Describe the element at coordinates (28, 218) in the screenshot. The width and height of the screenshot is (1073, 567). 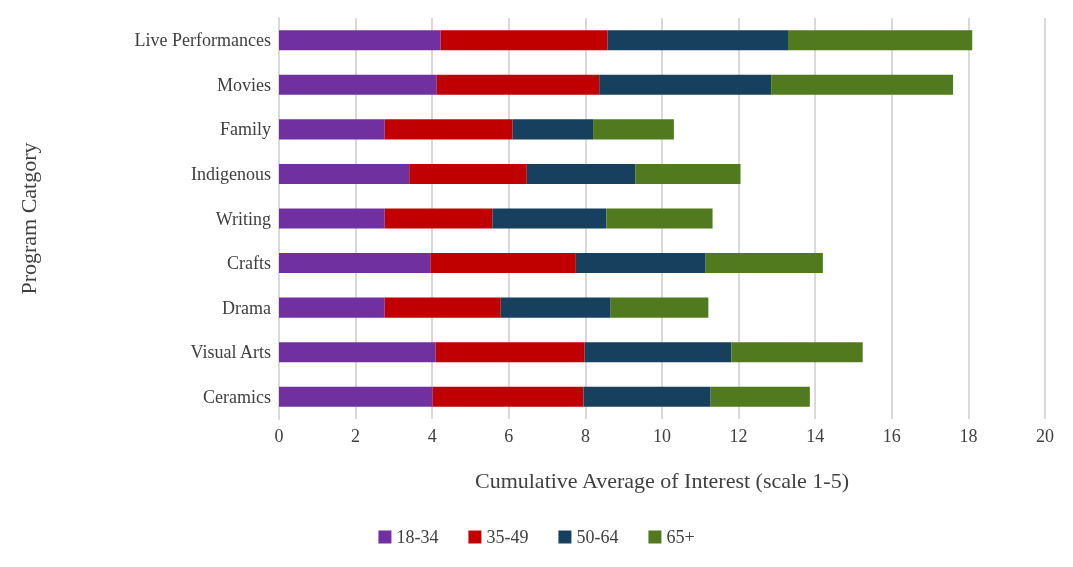
I see `y-axis-title: Program Catgory` at that location.